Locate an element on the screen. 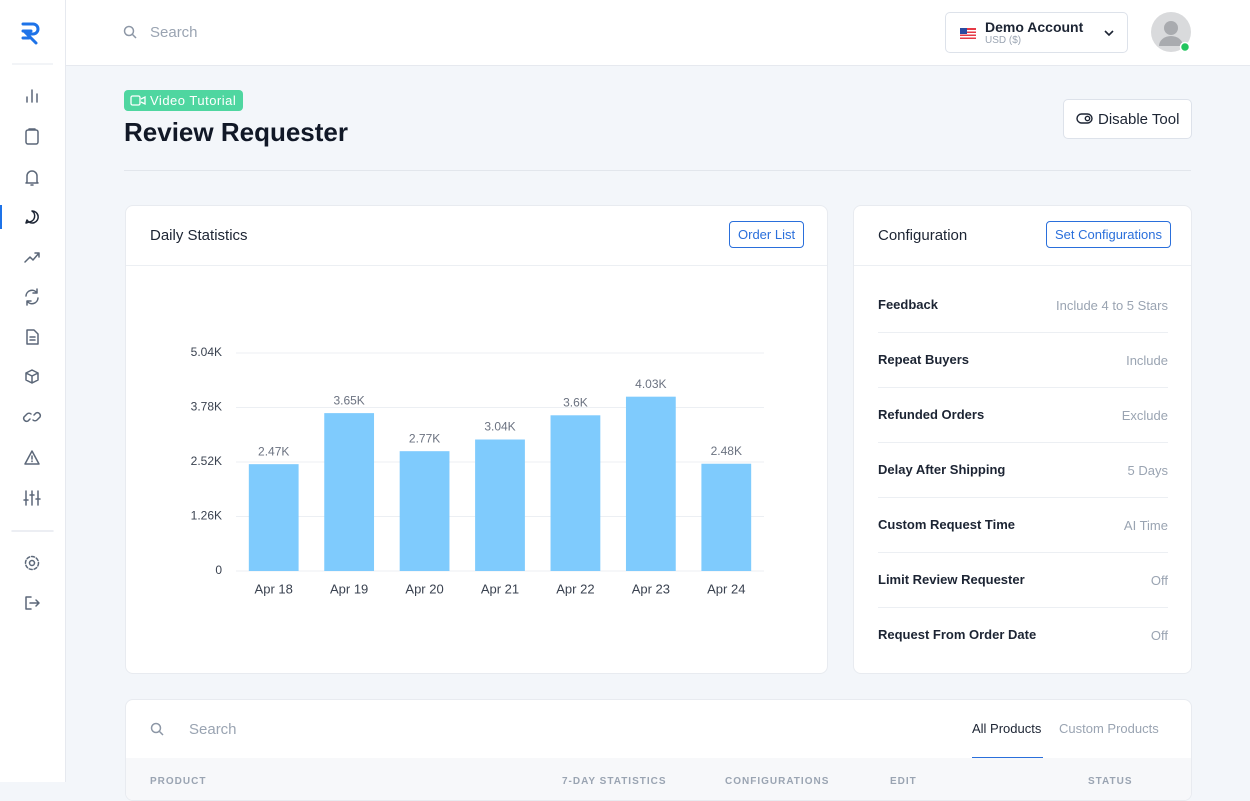  nav-logout is located at coordinates (32, 603).